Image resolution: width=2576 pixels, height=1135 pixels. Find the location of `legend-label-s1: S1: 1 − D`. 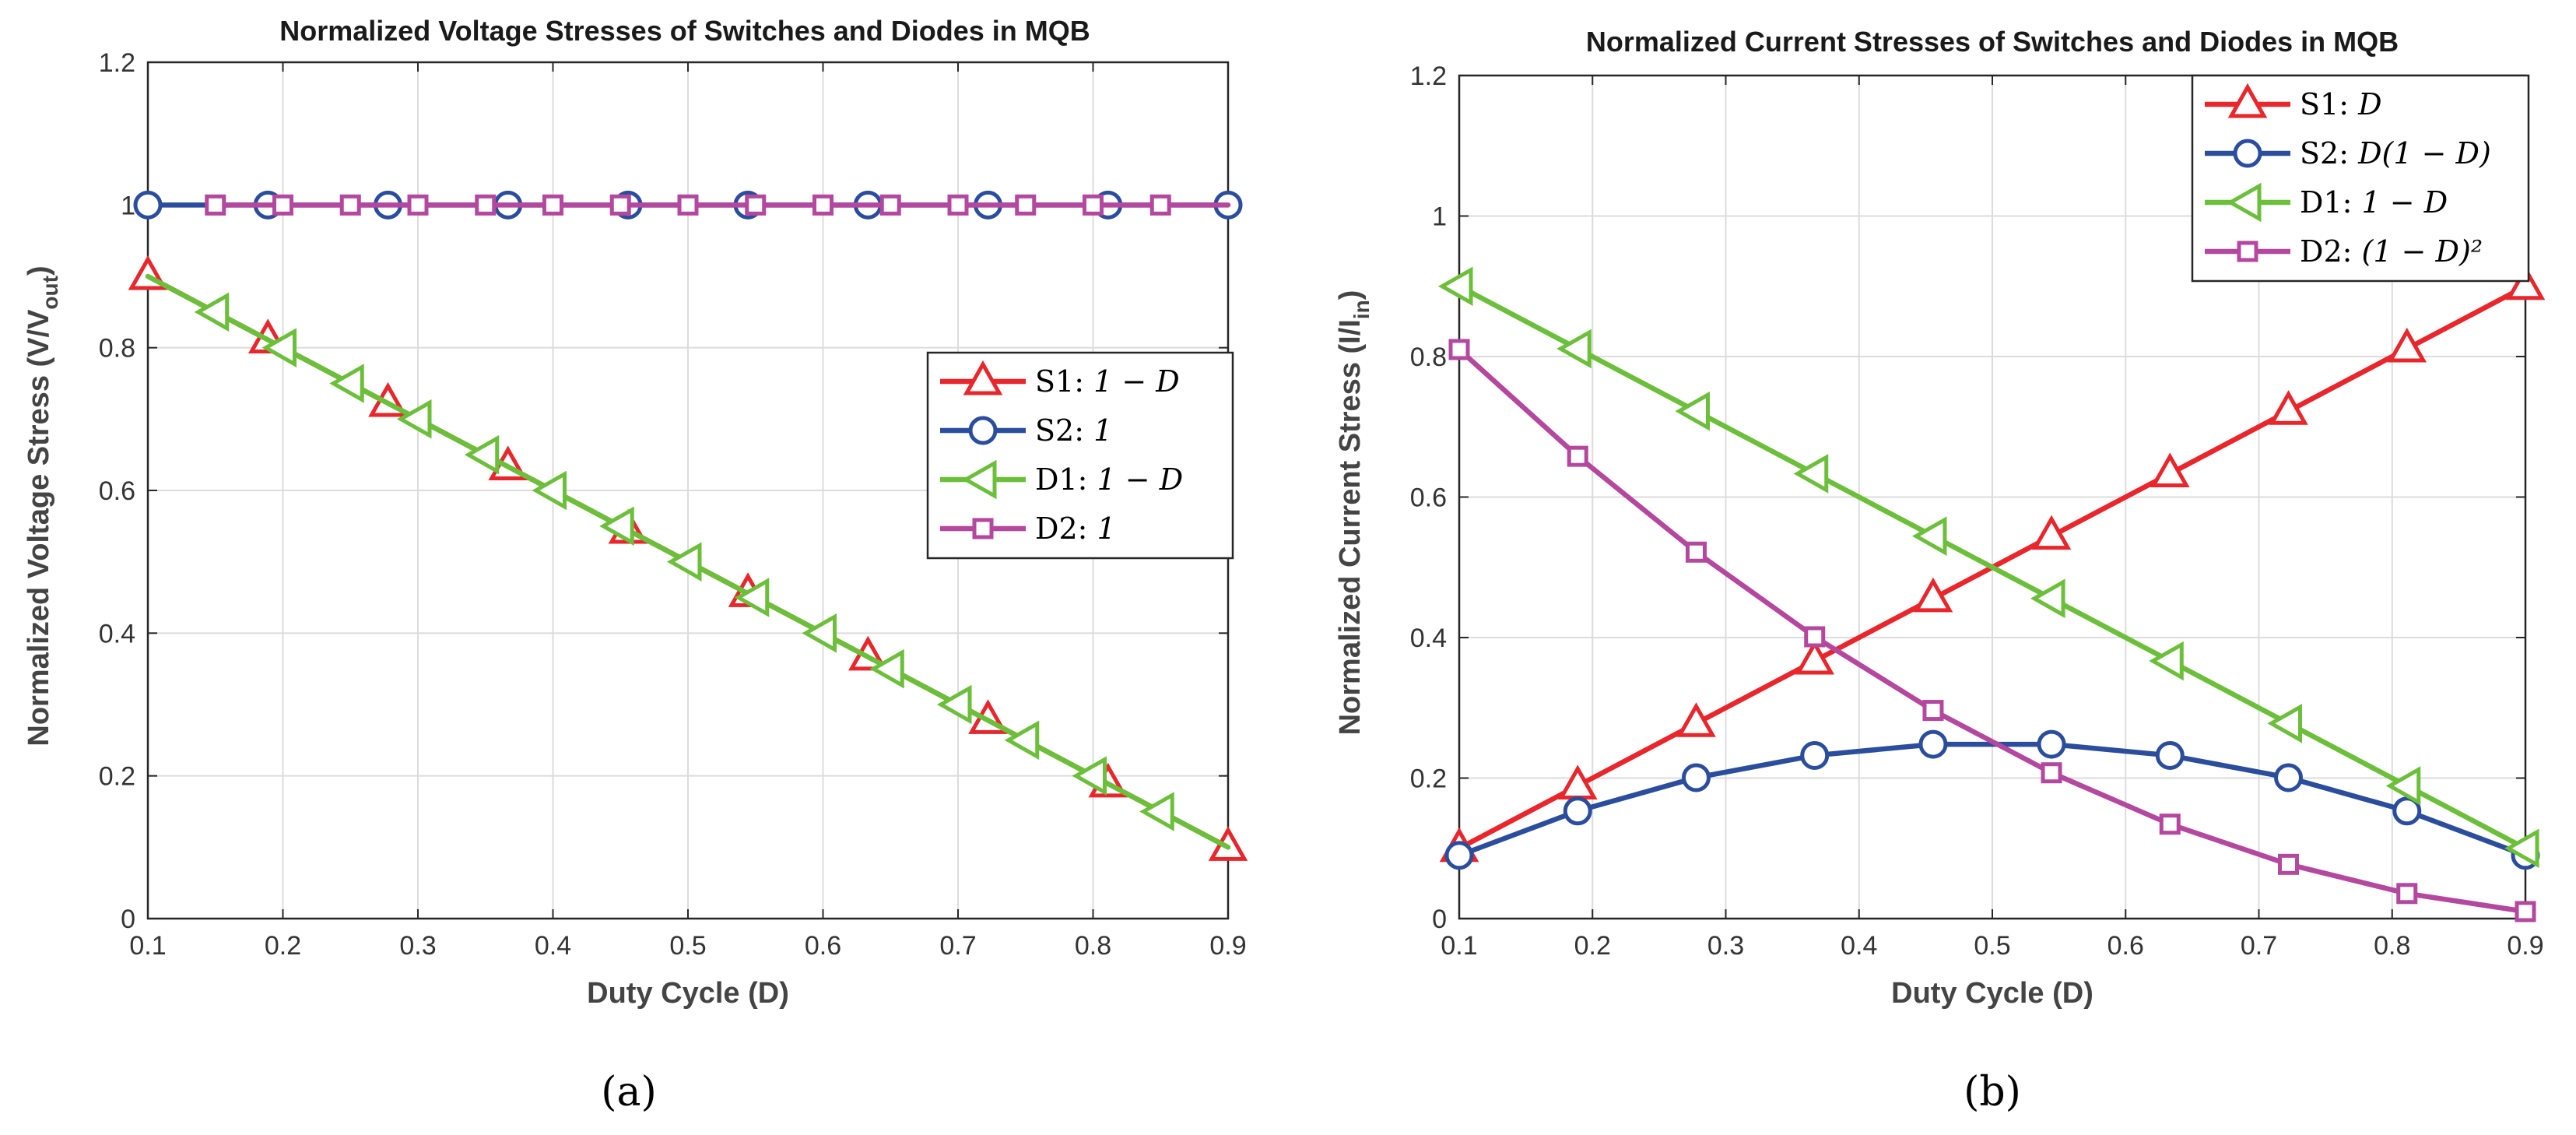

legend-label-s1: S1: 1 − D is located at coordinates (1108, 381).